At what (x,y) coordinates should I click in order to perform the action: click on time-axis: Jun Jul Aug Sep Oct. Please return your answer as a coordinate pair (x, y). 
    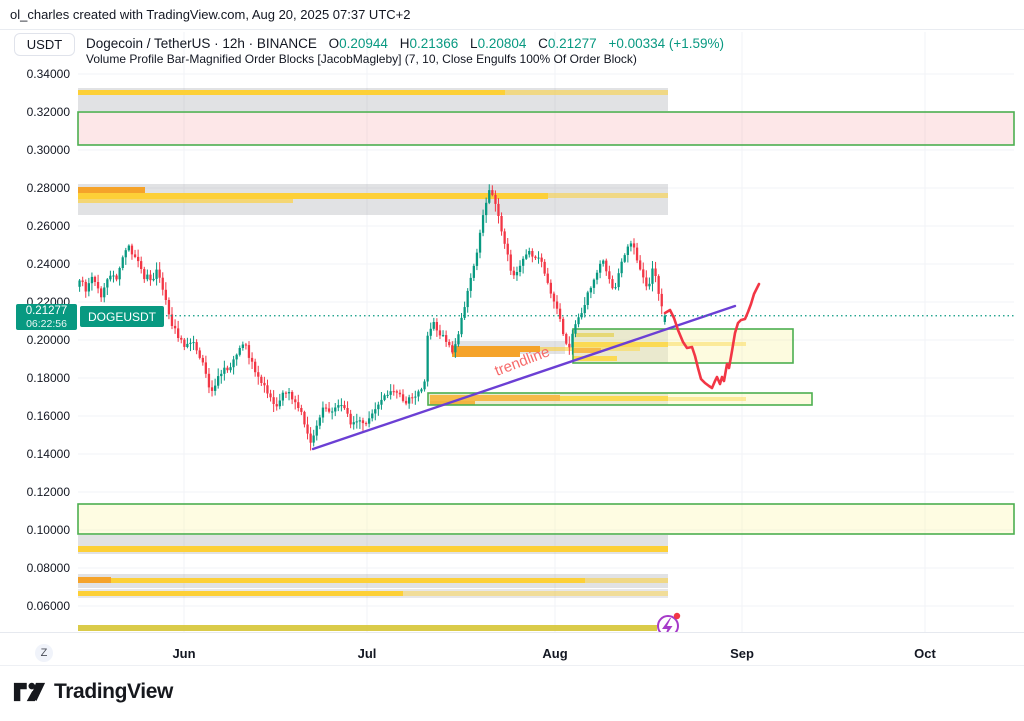
    Looking at the image, I should click on (512, 649).